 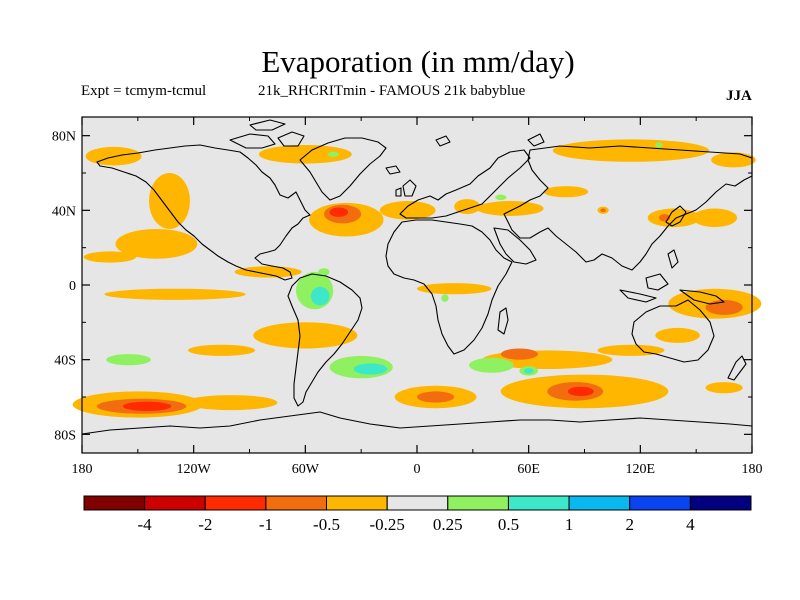 I want to click on colorbar-label-6: 0.5, so click(x=508, y=524).